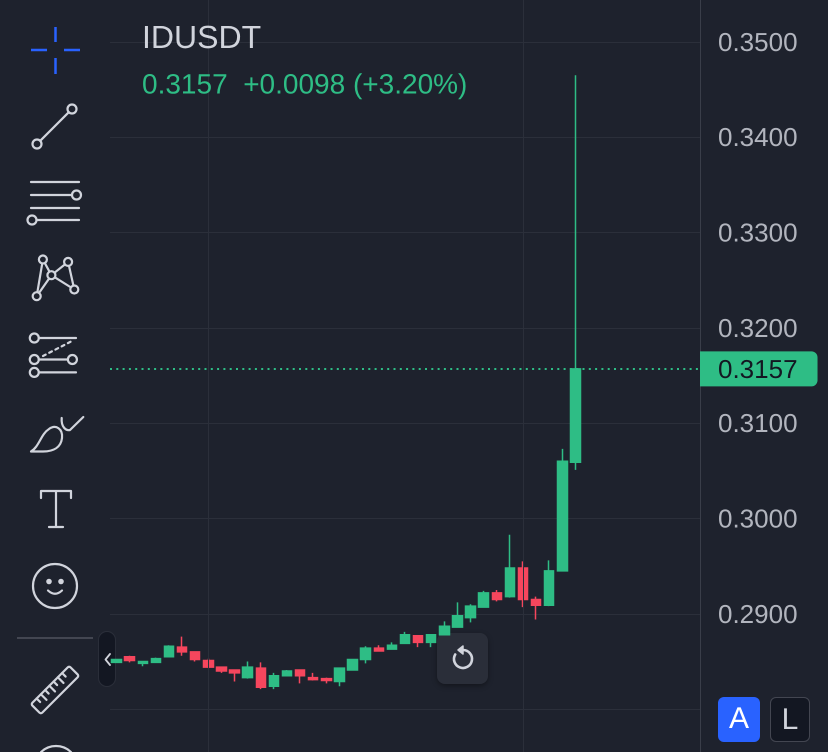 This screenshot has height=752, width=828. Describe the element at coordinates (758, 613) in the screenshot. I see `y-tick-label: 0.2900` at that location.